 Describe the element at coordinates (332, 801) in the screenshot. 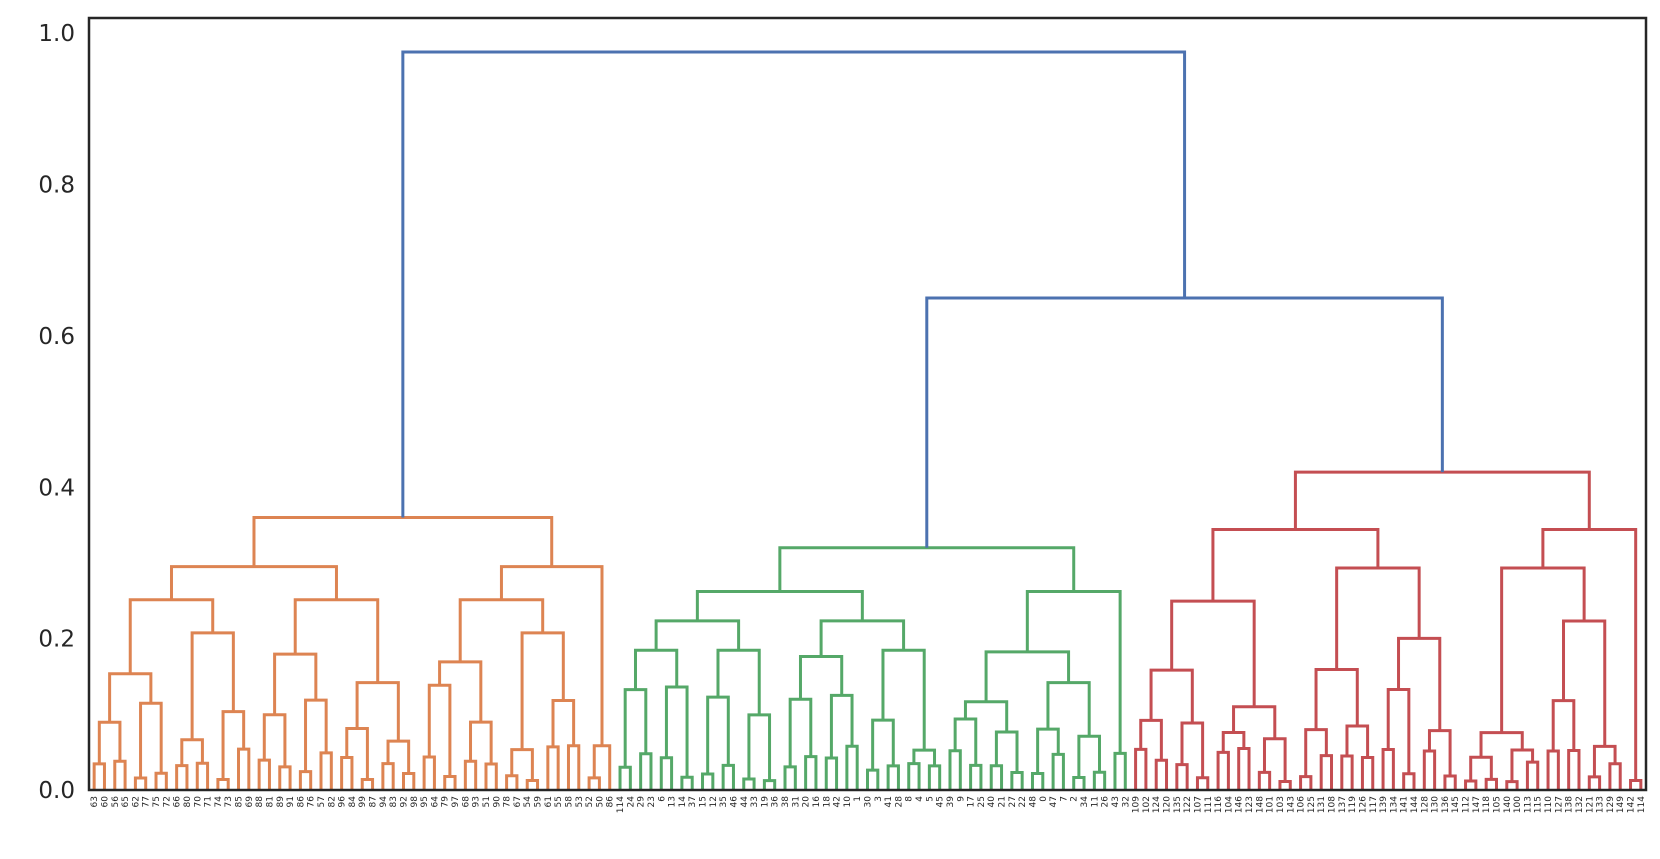

I see `leaf-label: 82` at that location.